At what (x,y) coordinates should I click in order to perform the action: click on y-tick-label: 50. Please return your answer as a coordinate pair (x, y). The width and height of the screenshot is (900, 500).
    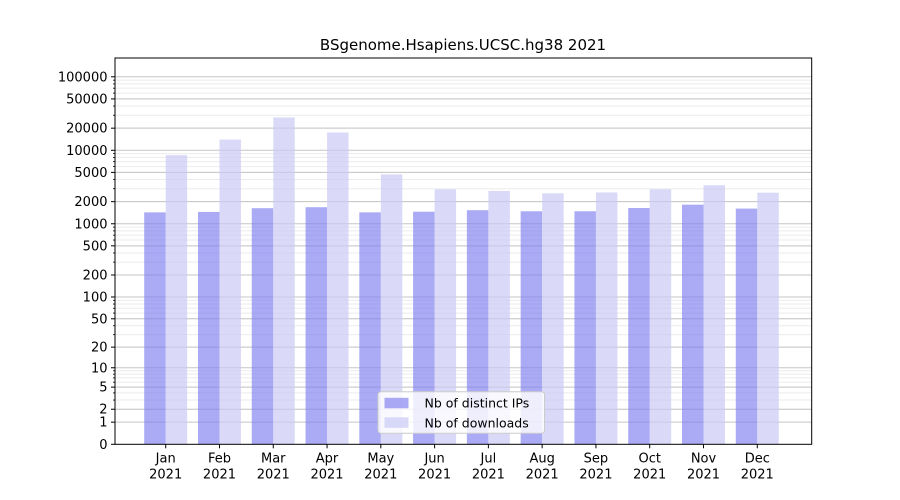
    Looking at the image, I should click on (99, 319).